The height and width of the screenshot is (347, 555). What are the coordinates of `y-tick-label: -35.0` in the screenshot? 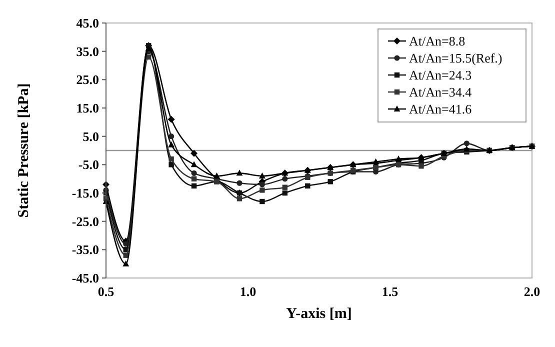 It's located at (85, 250).